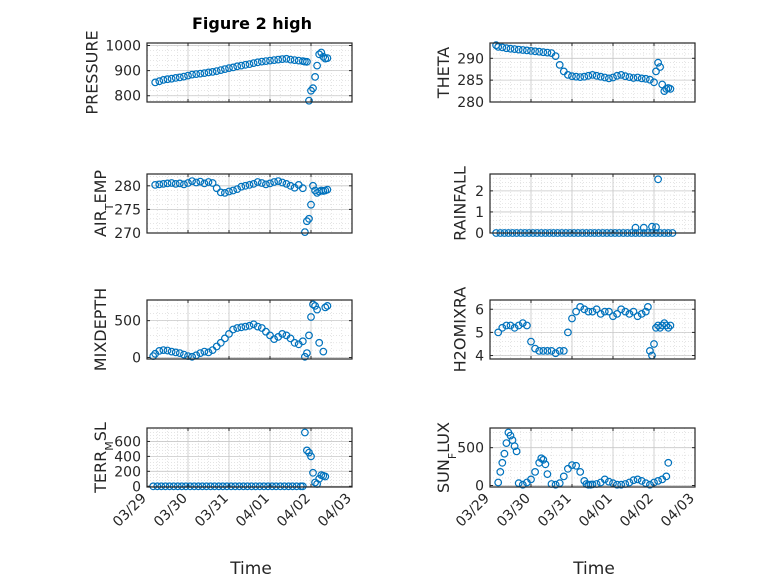 The height and width of the screenshot is (583, 778). Describe the element at coordinates (127, 322) in the screenshot. I see `y-tick-label: 500` at that location.